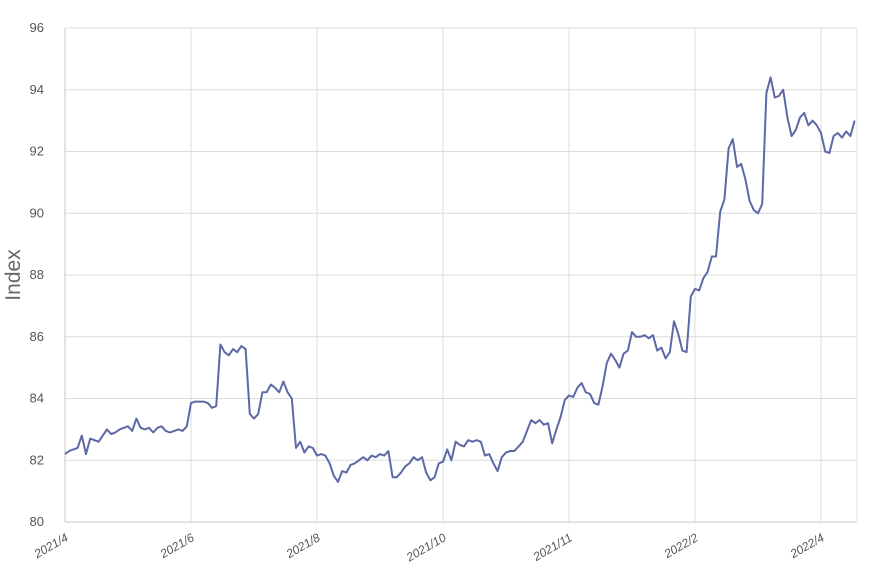 This screenshot has width=880, height=579. What do you see at coordinates (37, 459) in the screenshot?
I see `y-tick-label: 82` at bounding box center [37, 459].